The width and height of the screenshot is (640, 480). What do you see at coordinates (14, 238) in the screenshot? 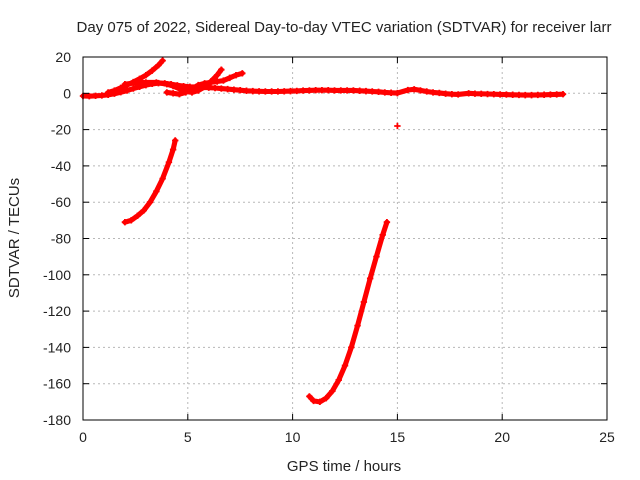
I see `y-axis-label: SDTVAR / TECUs` at bounding box center [14, 238].